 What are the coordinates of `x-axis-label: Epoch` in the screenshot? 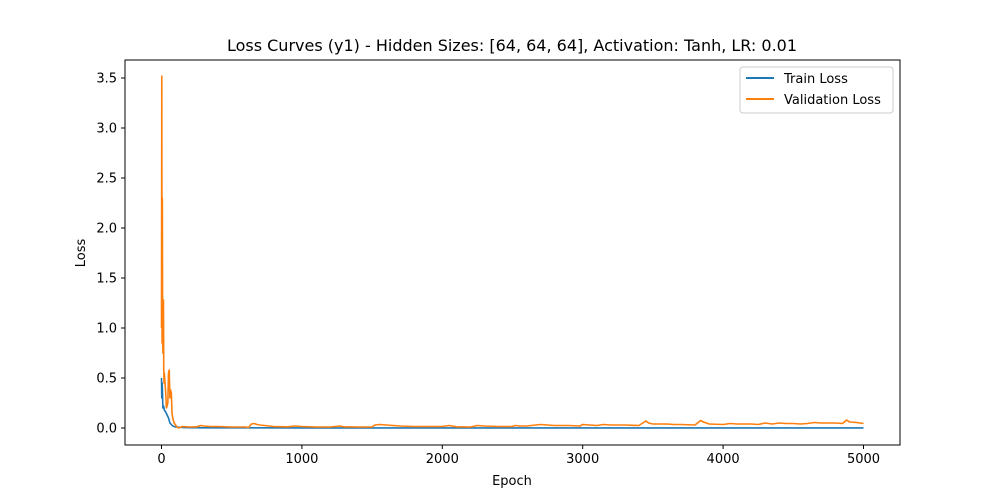 It's located at (512, 481).